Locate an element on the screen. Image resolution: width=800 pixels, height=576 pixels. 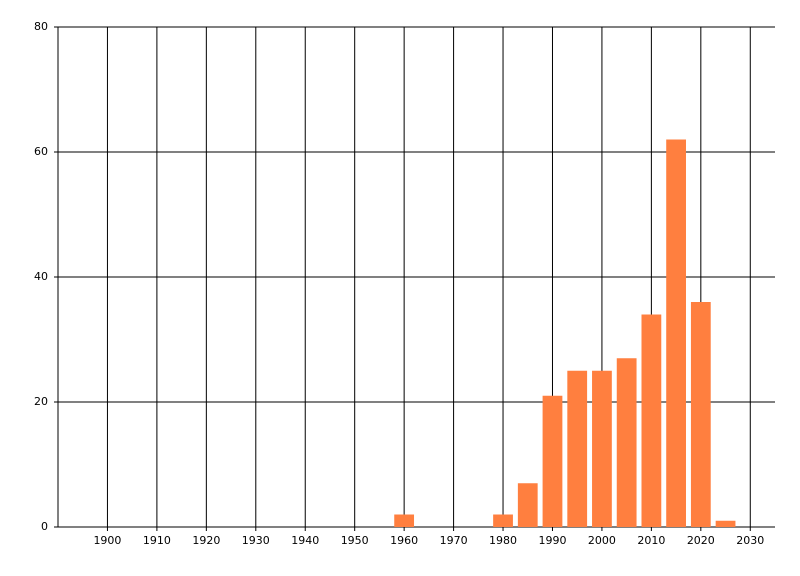
x-tick-label: 1980 is located at coordinates (503, 540).